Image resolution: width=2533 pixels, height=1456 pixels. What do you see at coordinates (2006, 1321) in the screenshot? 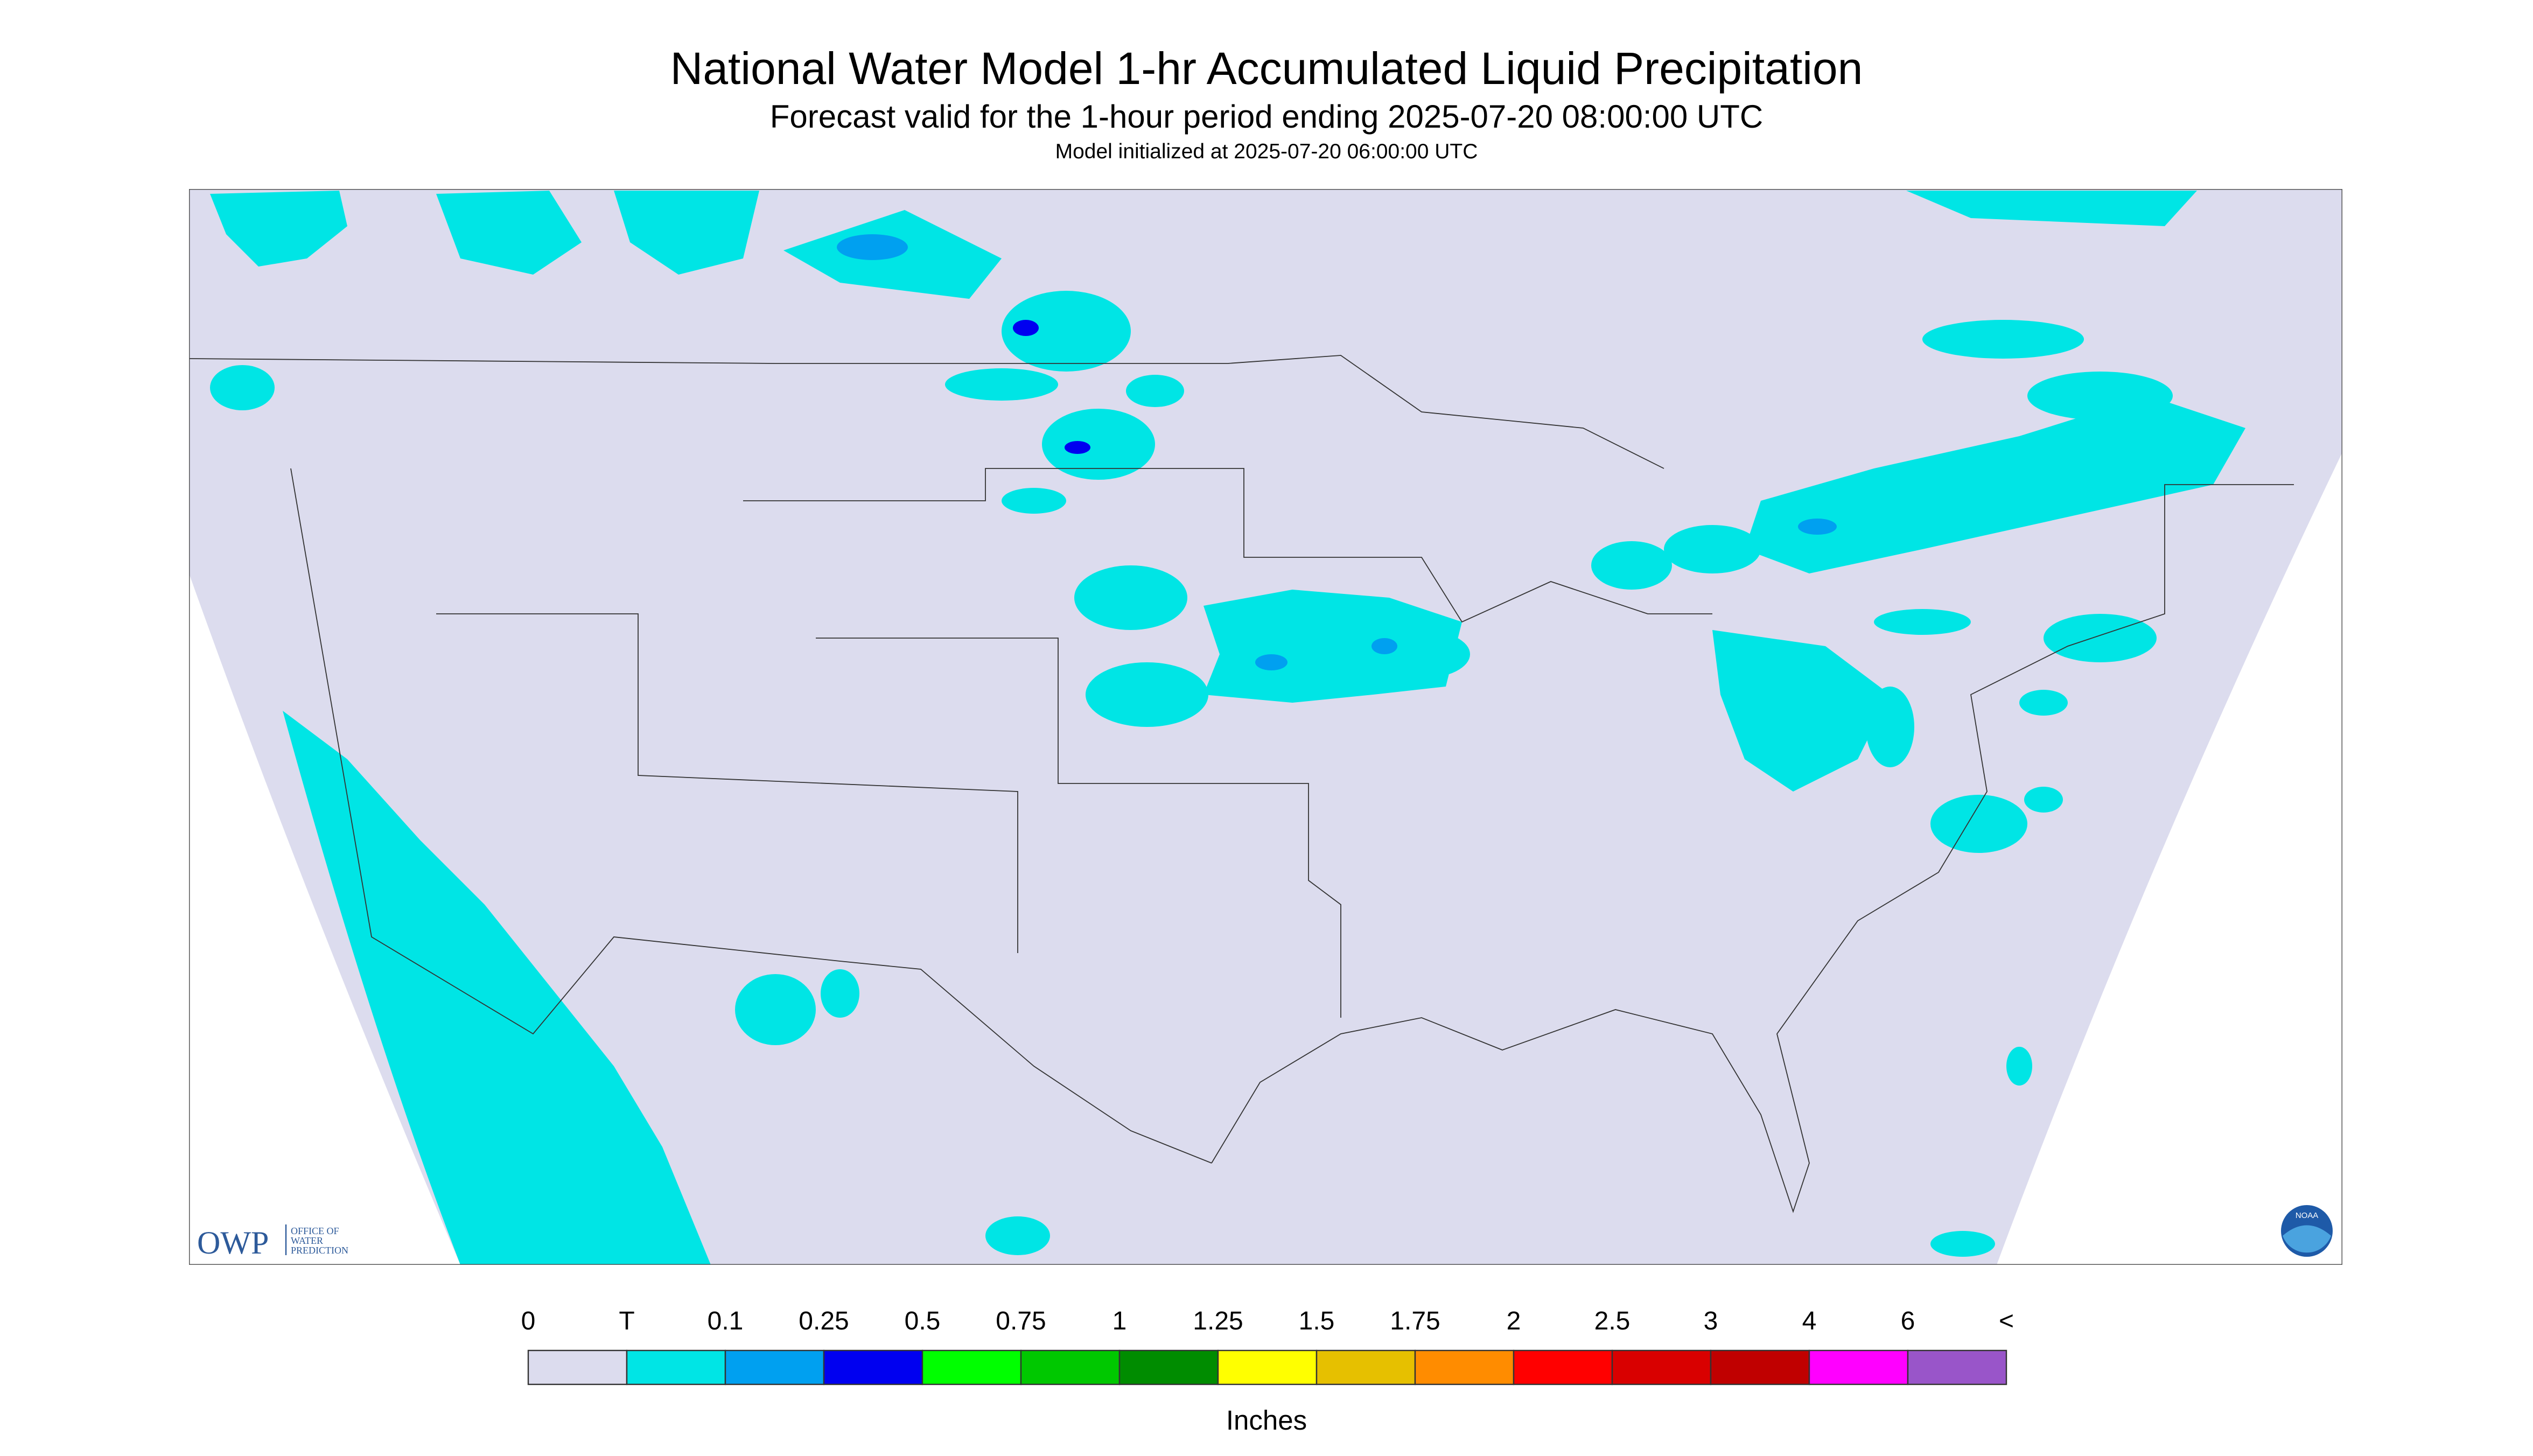
I see `legend-label: <` at bounding box center [2006, 1321].